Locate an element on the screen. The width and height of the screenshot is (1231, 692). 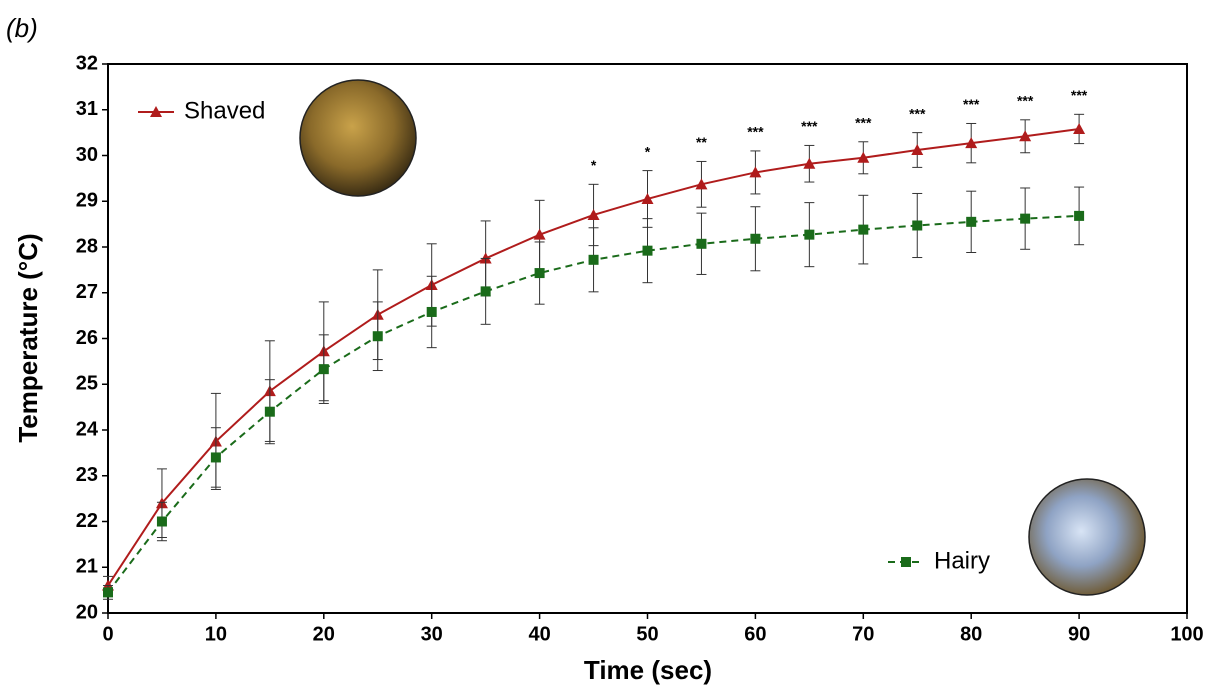
skin-image-hairy is located at coordinates (1087, 537).